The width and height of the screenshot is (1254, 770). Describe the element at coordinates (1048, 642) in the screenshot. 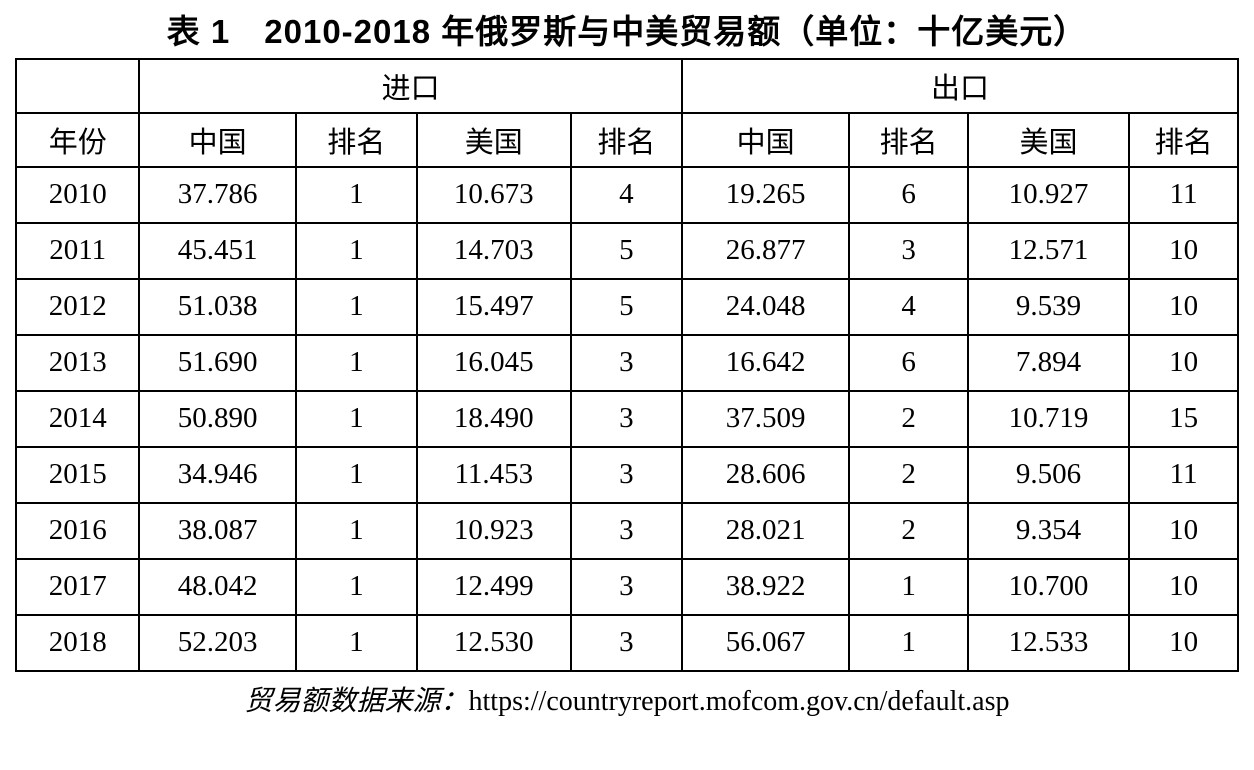

I see `cell-export-usa-value: 12.533` at that location.